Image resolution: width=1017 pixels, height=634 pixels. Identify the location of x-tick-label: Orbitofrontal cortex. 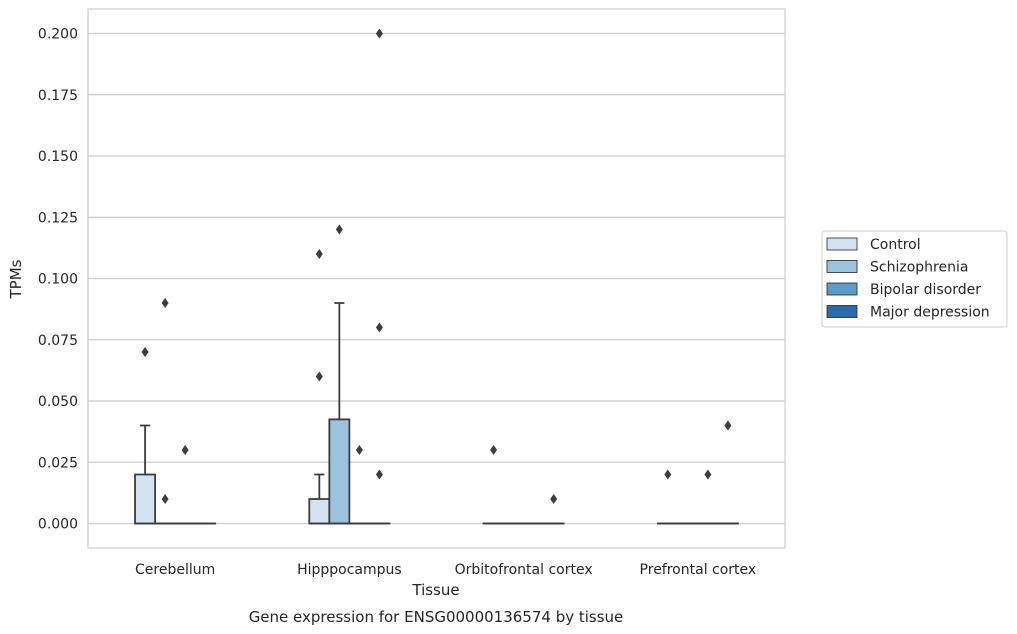
(524, 570).